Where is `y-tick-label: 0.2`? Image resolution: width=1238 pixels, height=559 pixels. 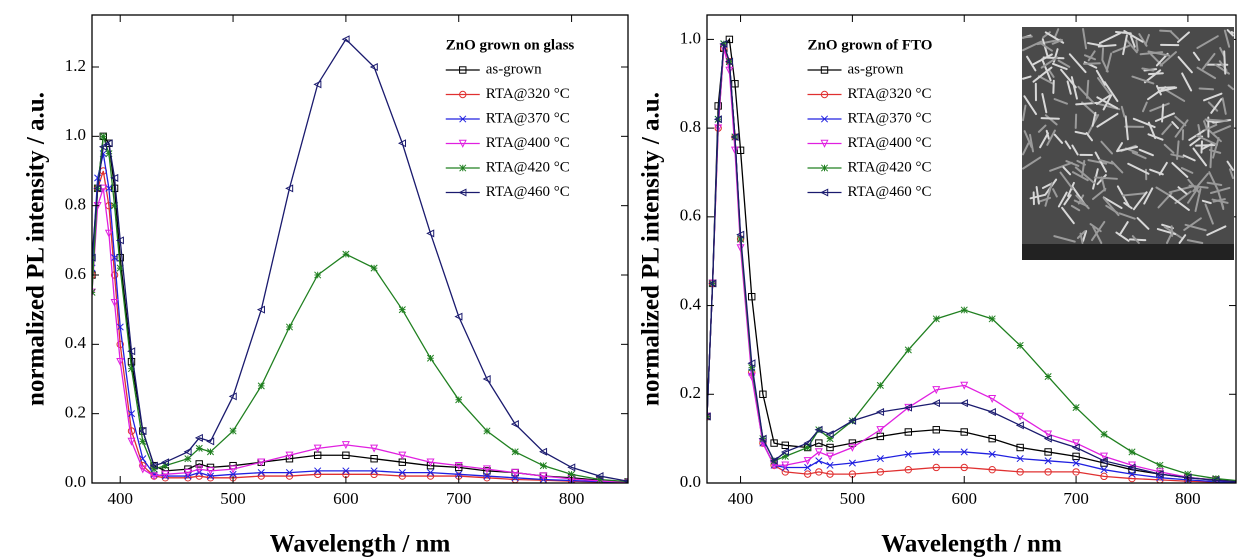
y-tick-label: 0.2 is located at coordinates (690, 392).